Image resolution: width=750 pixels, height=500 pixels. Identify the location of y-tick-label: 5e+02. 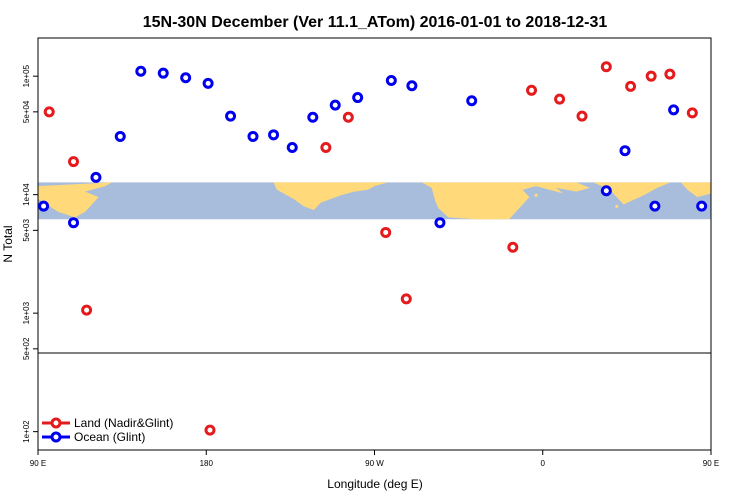
(26, 348).